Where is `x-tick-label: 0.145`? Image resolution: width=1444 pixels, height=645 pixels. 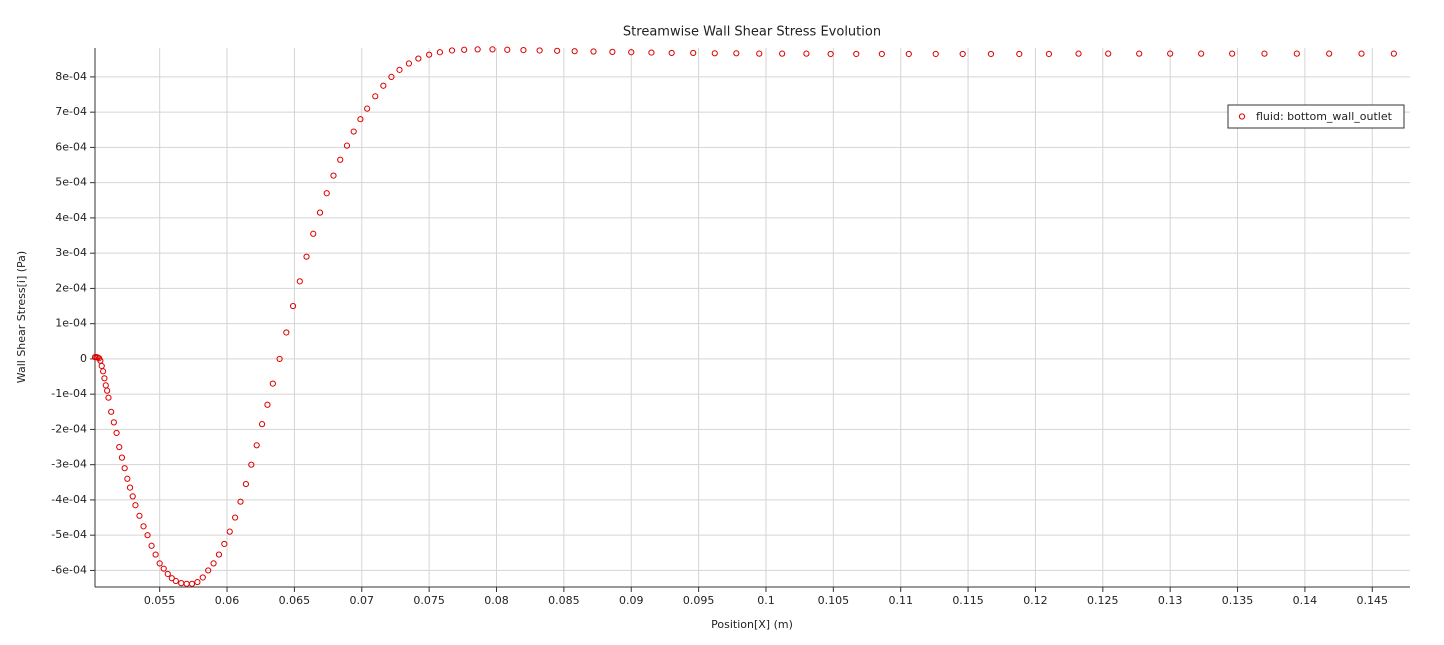 x-tick-label: 0.145 is located at coordinates (1373, 600).